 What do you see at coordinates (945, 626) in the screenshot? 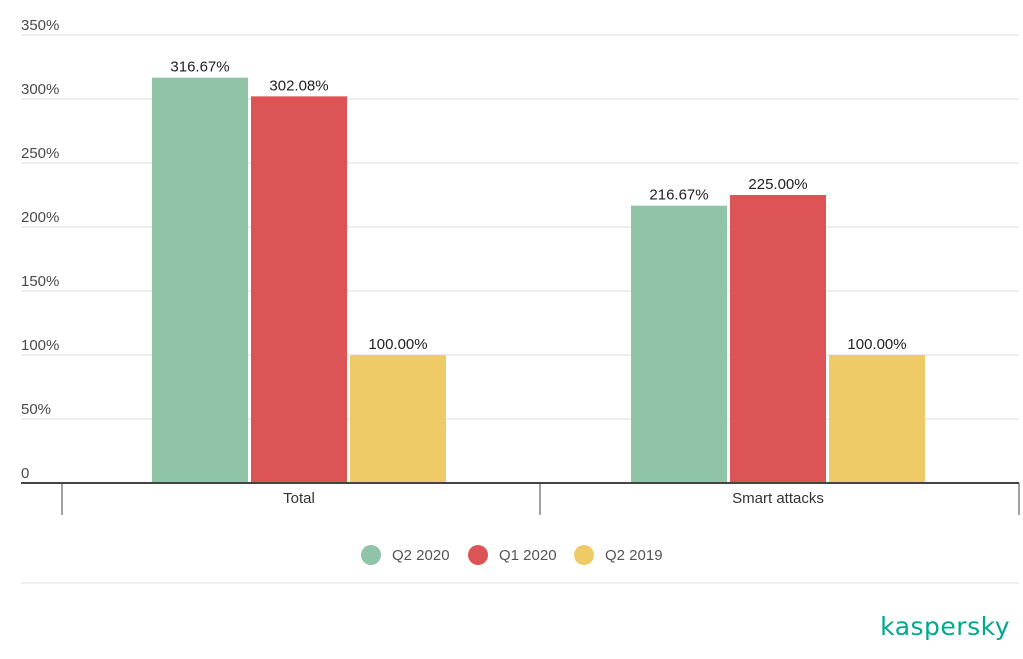
I see `kaspersky-logo: kaspersky` at bounding box center [945, 626].